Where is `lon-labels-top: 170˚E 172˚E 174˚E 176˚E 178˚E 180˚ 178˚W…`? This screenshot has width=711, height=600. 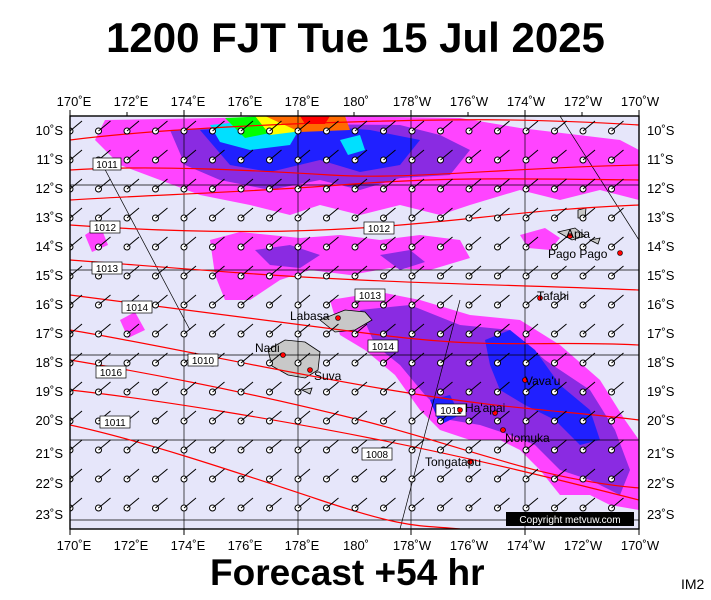
lon-labels-top: 170˚E 172˚E 174˚E 176˚E 178˚E 180˚ 178˚W… is located at coordinates (358, 101).